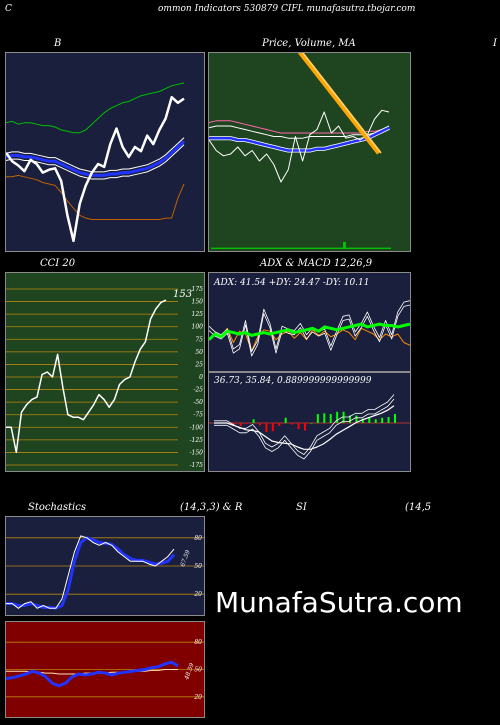 This screenshot has width=500, height=725. I want to click on stoch-tick-label: 50, so click(198, 566).